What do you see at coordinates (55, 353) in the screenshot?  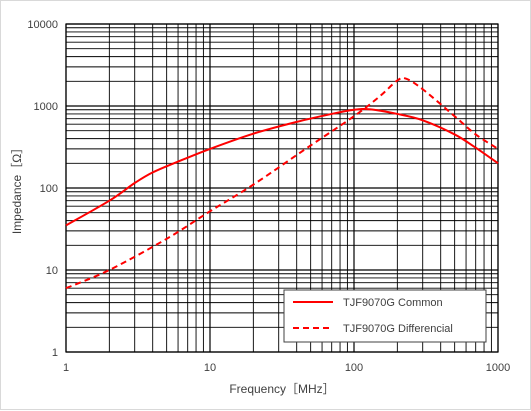 I see `y-tick-label: 1` at bounding box center [55, 353].